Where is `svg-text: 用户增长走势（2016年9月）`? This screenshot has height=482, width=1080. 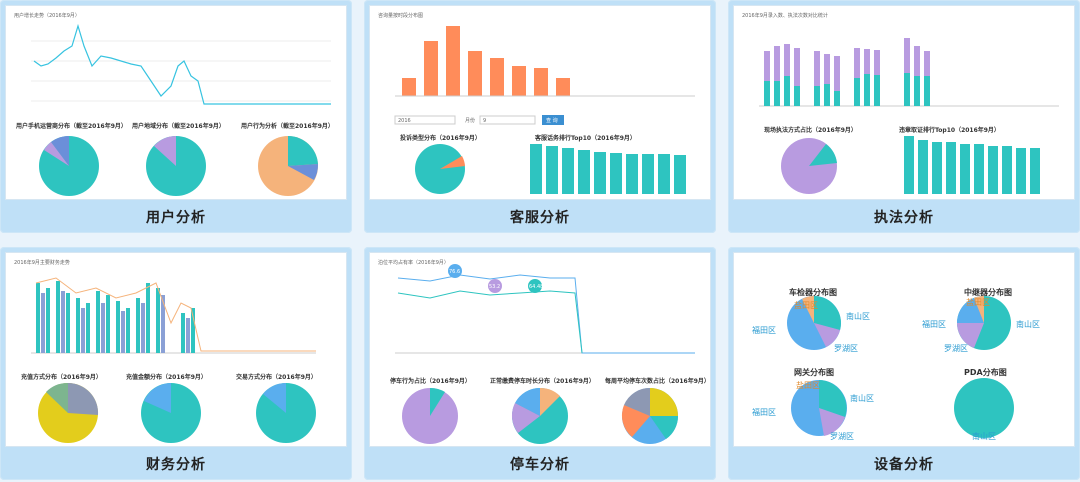
svg-text: 用户增长走势（2016年9月） is located at coordinates (47, 15).